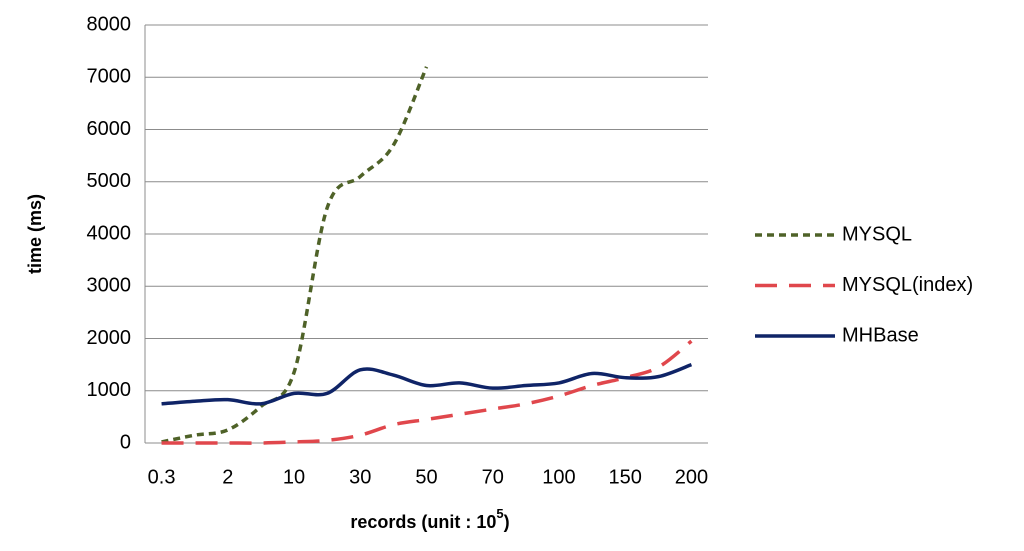 The height and width of the screenshot is (551, 1024). I want to click on legend-label: MYSQL(index), so click(907, 285).